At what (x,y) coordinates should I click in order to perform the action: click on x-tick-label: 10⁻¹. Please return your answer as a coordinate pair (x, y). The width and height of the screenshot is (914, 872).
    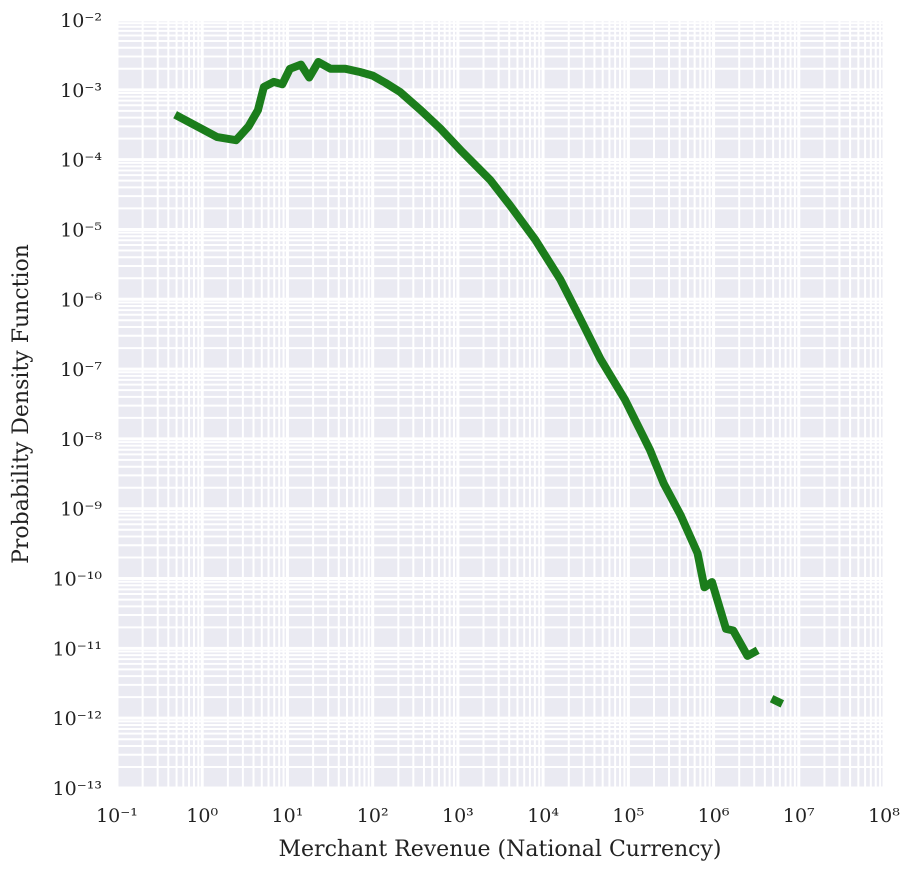
    Looking at the image, I should click on (117, 816).